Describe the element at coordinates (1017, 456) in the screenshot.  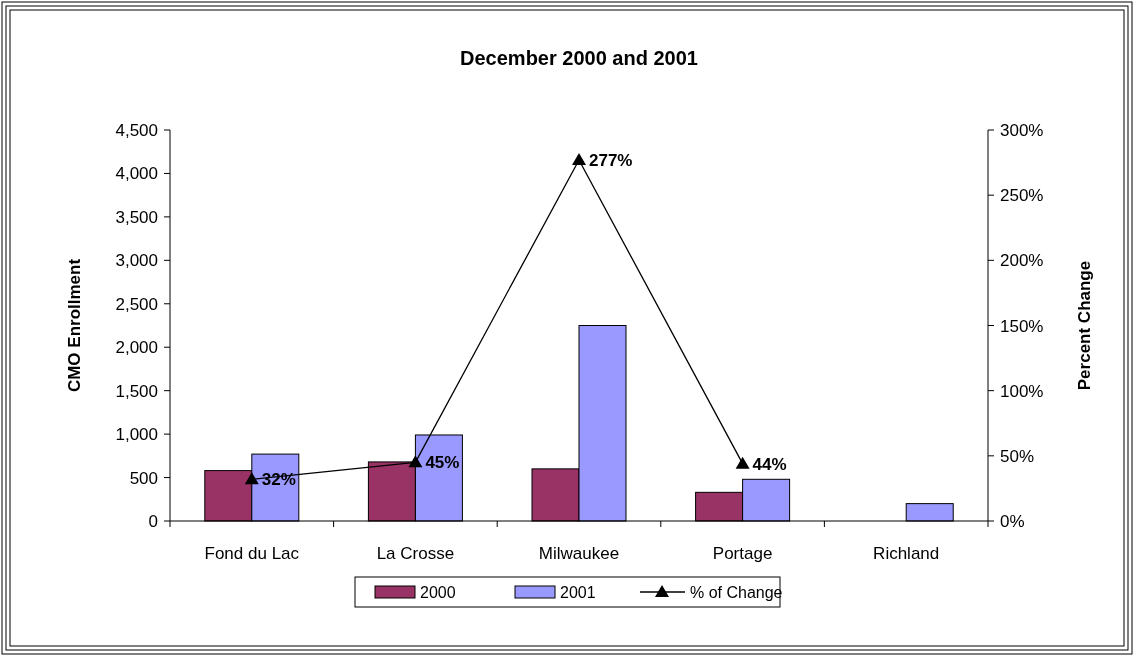
I see `y2-tick-label: 50%` at that location.